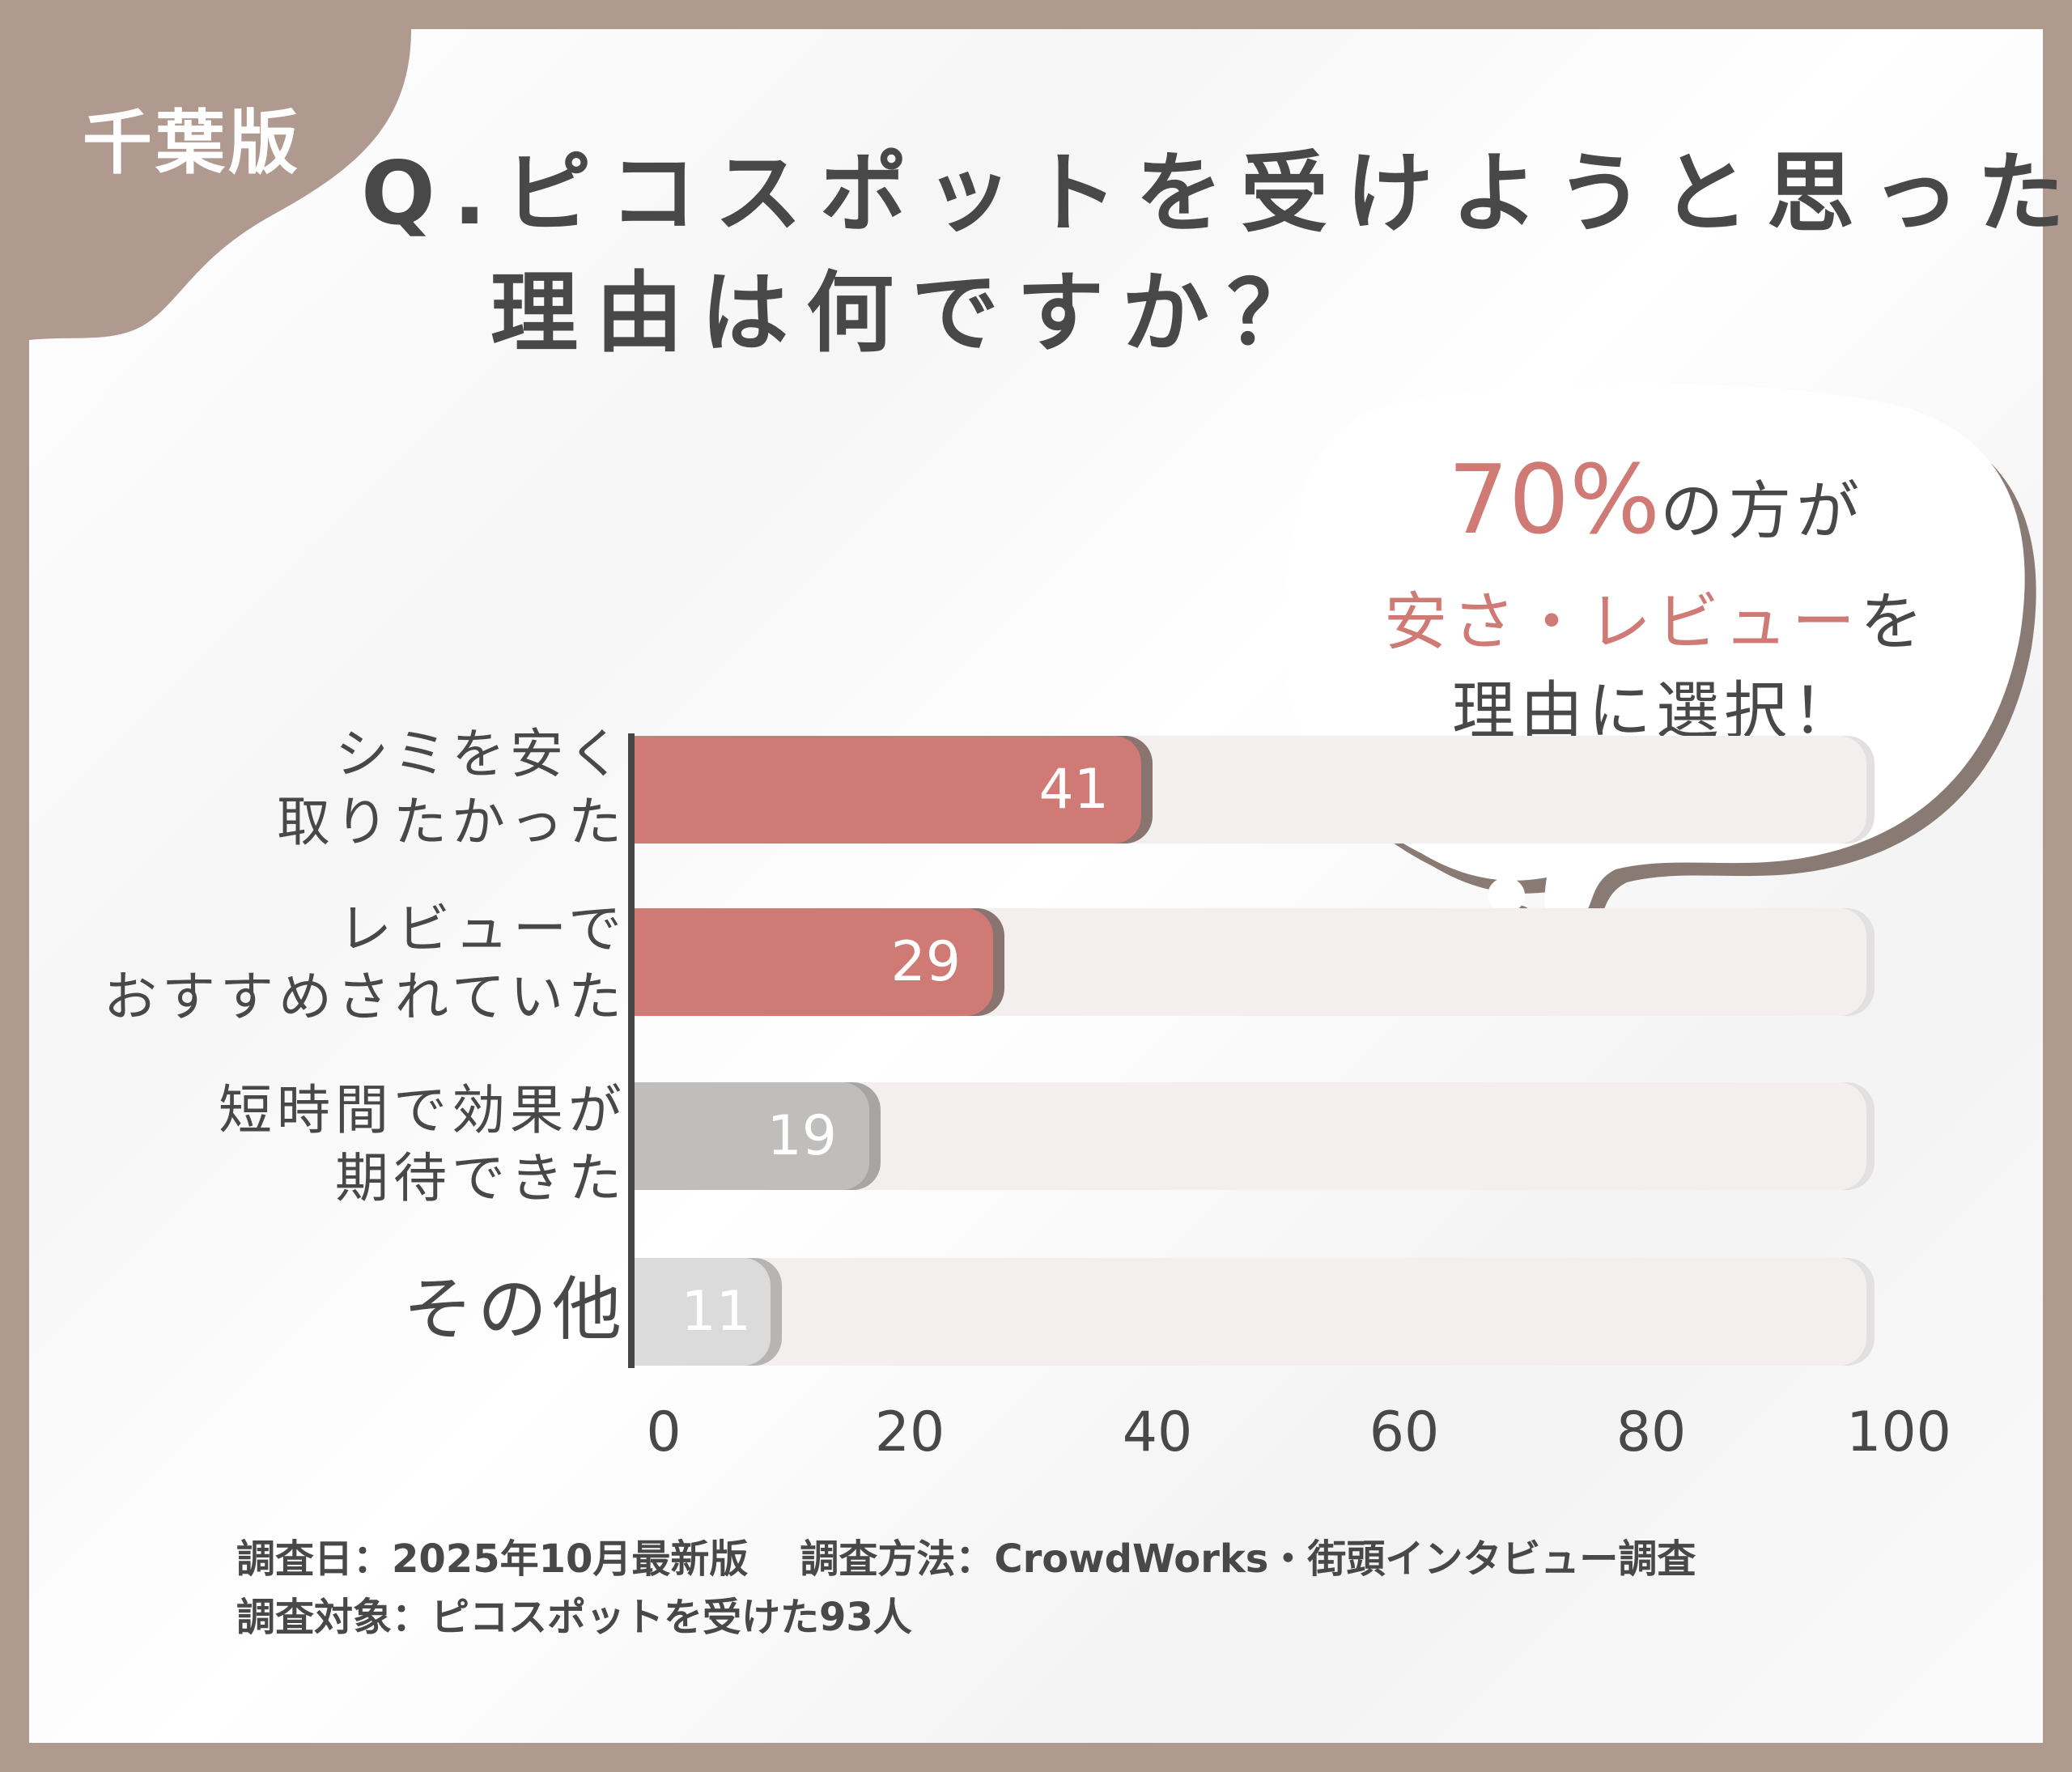 The width and height of the screenshot is (2072, 1772). Describe the element at coordinates (752, 1136) in the screenshot. I see `bar-quick-effect: 19` at that location.